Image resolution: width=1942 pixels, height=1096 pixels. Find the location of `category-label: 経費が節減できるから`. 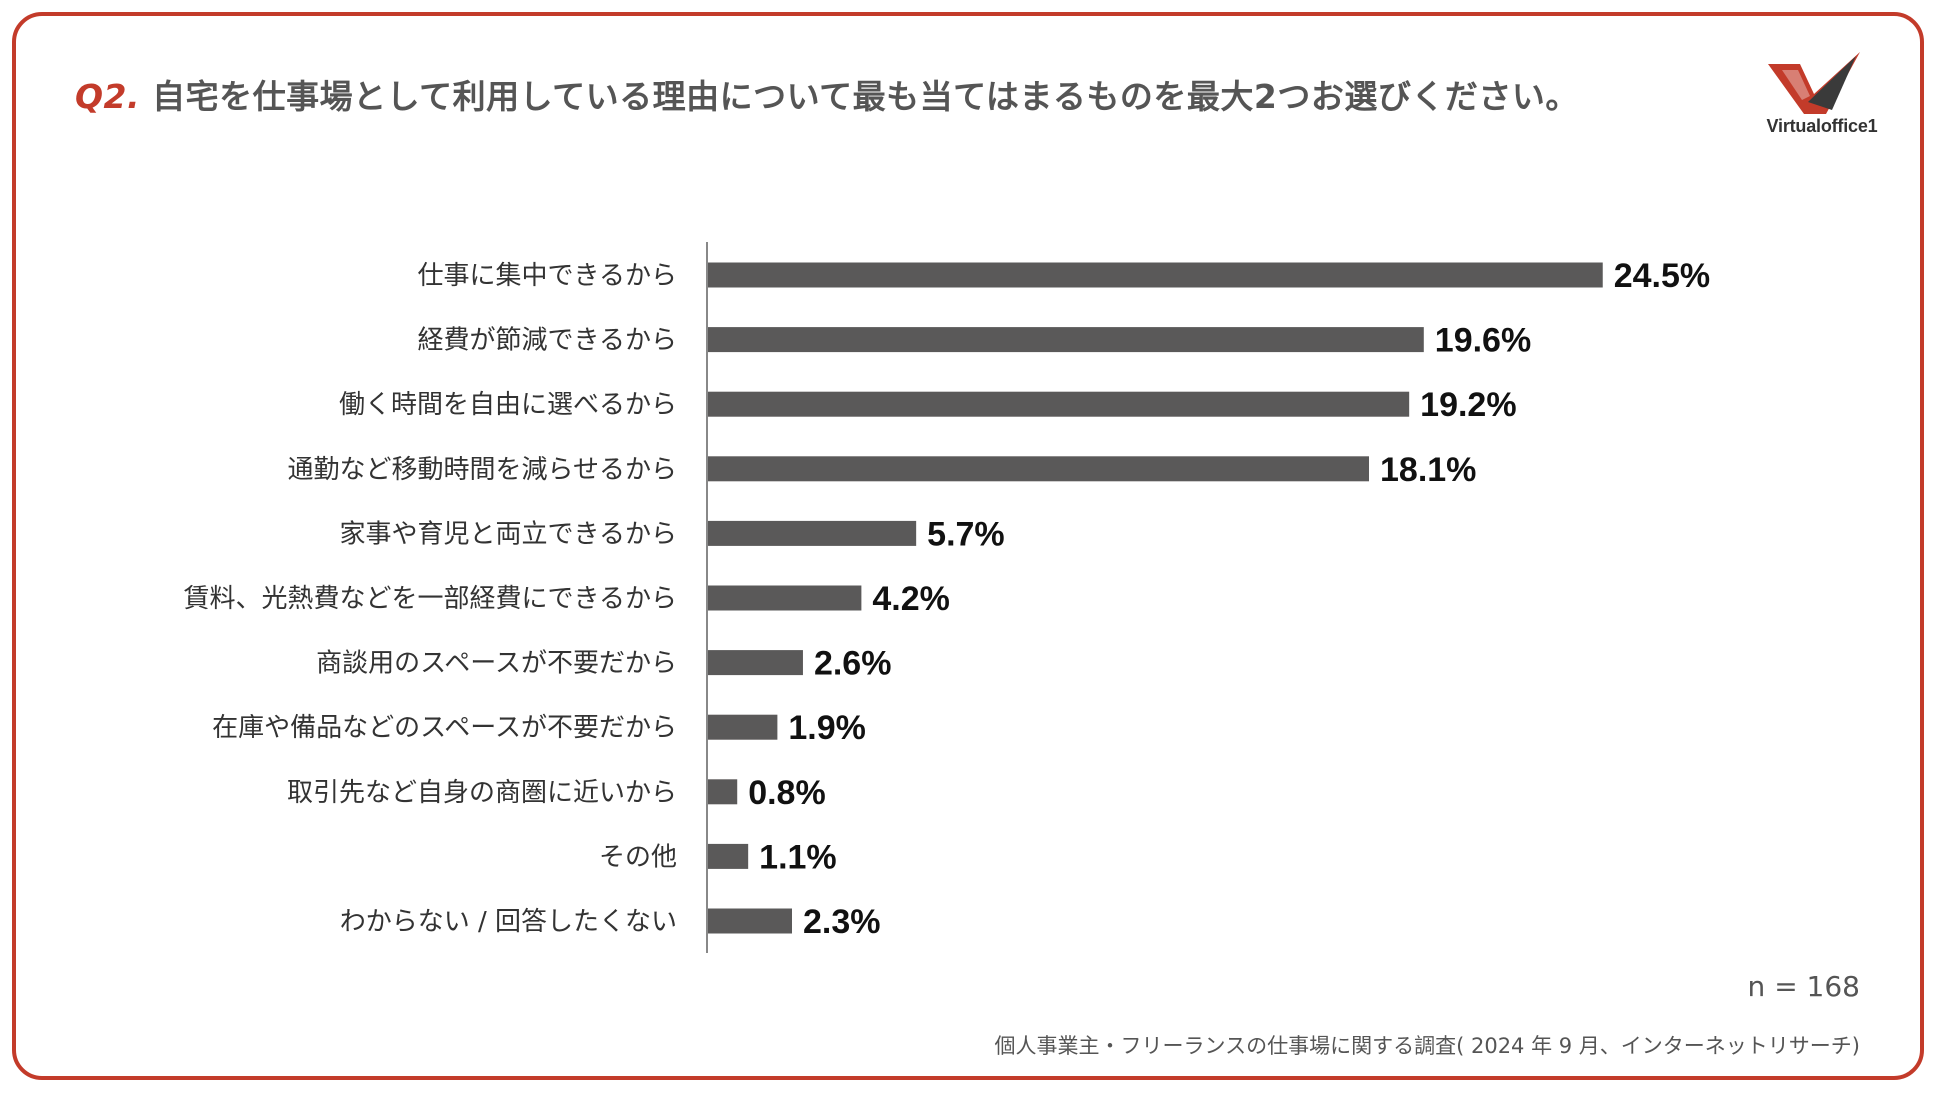

category-label: 経費が節減できるから is located at coordinates (547, 341).